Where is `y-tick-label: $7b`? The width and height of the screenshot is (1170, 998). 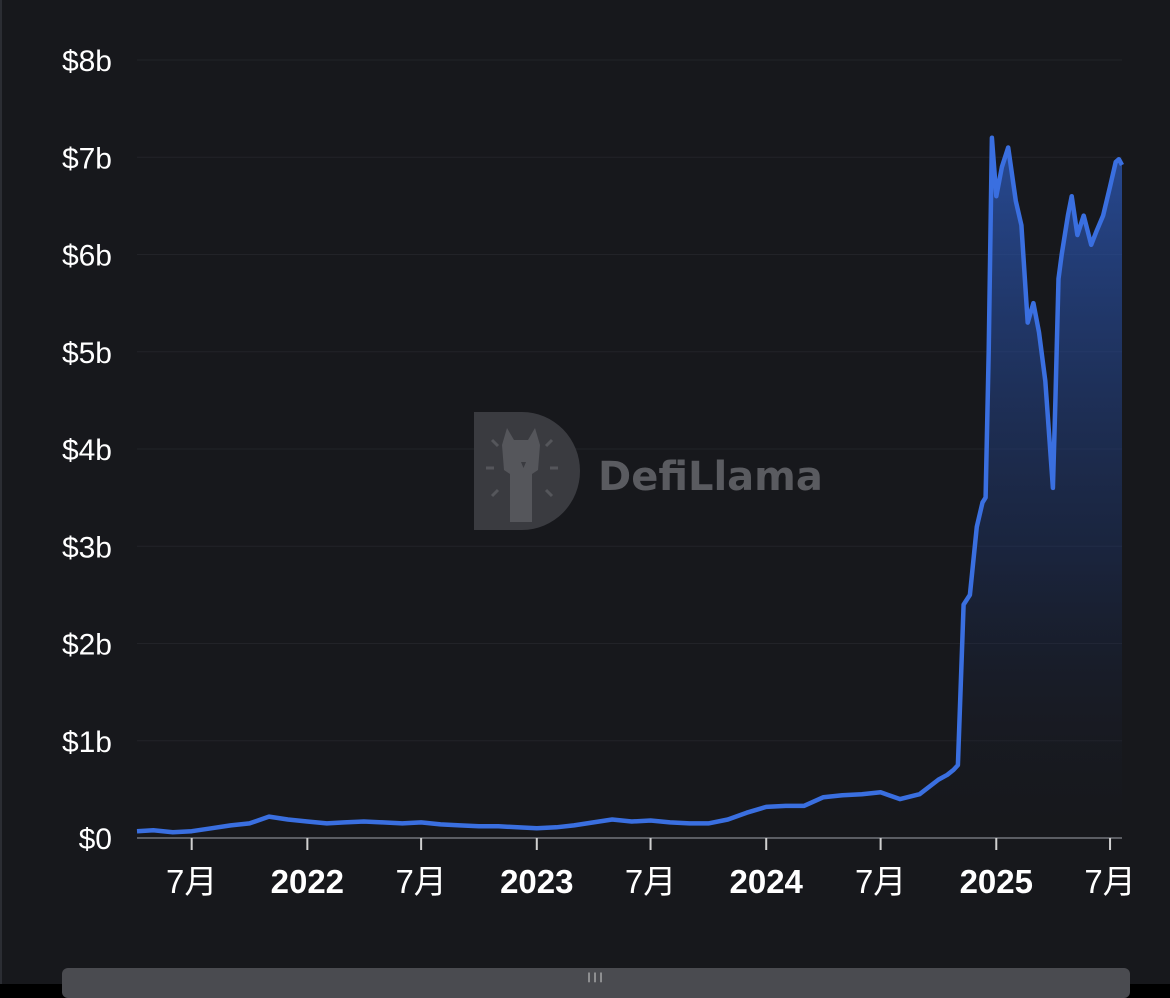
y-tick-label: $7b is located at coordinates (87, 158).